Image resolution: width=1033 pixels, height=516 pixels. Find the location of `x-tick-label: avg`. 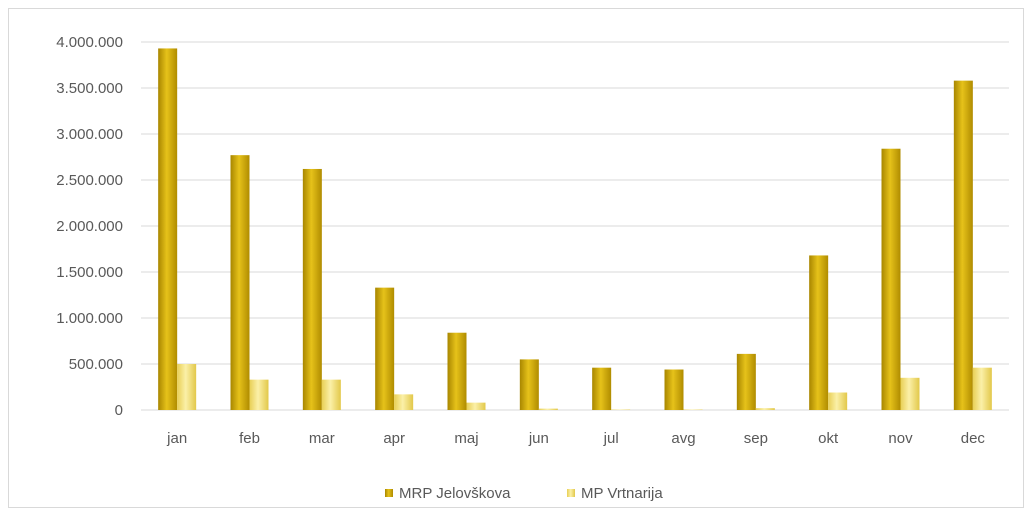

x-tick-label: avg is located at coordinates (683, 438).